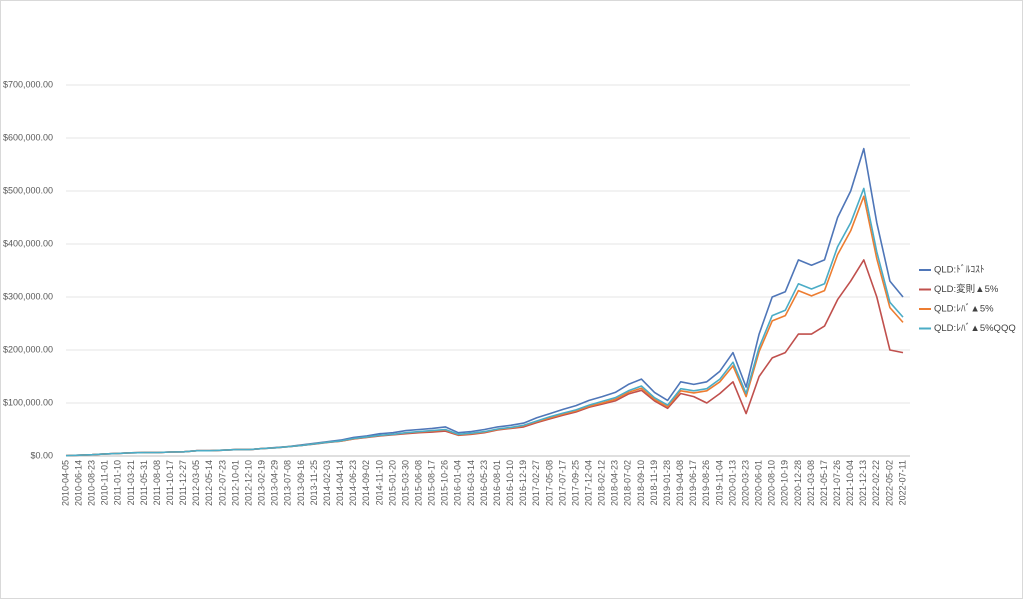  Describe the element at coordinates (706, 483) in the screenshot. I see `x-tick-label: 2019-08-26` at that location.